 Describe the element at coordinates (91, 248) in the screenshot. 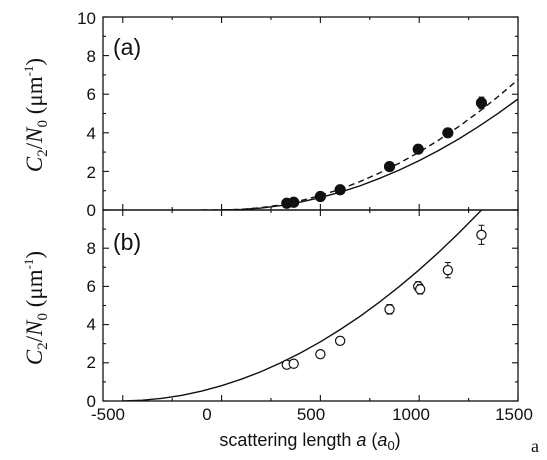

I see `panel-b-ytick-label: 8` at that location.